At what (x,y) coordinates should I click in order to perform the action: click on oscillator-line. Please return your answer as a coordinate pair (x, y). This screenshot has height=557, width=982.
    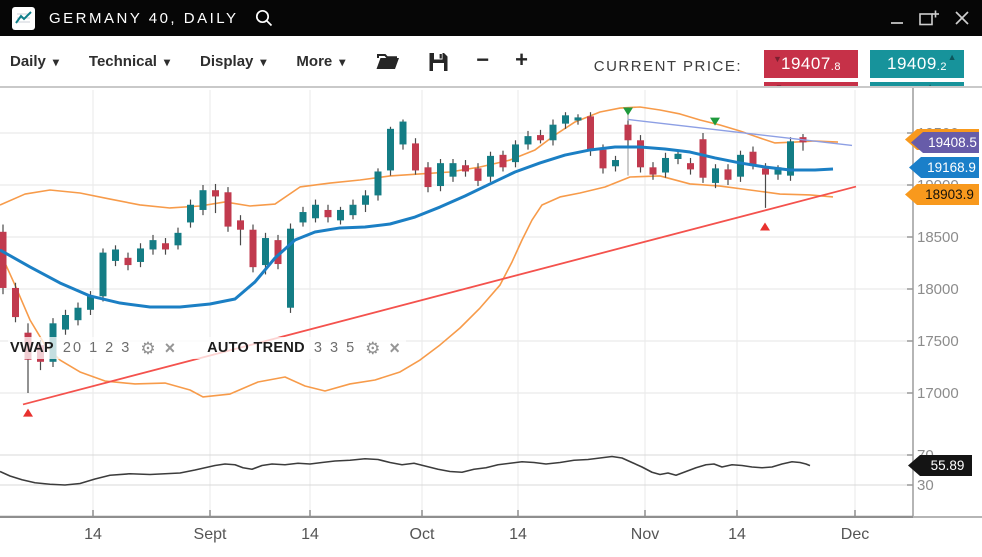
    Looking at the image, I should click on (405, 470).